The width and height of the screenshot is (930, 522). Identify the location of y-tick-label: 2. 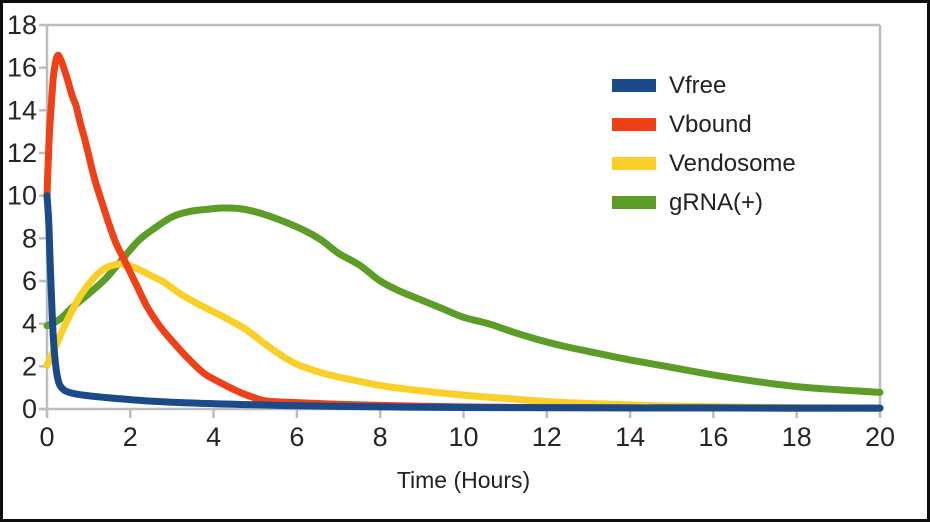
(29, 366).